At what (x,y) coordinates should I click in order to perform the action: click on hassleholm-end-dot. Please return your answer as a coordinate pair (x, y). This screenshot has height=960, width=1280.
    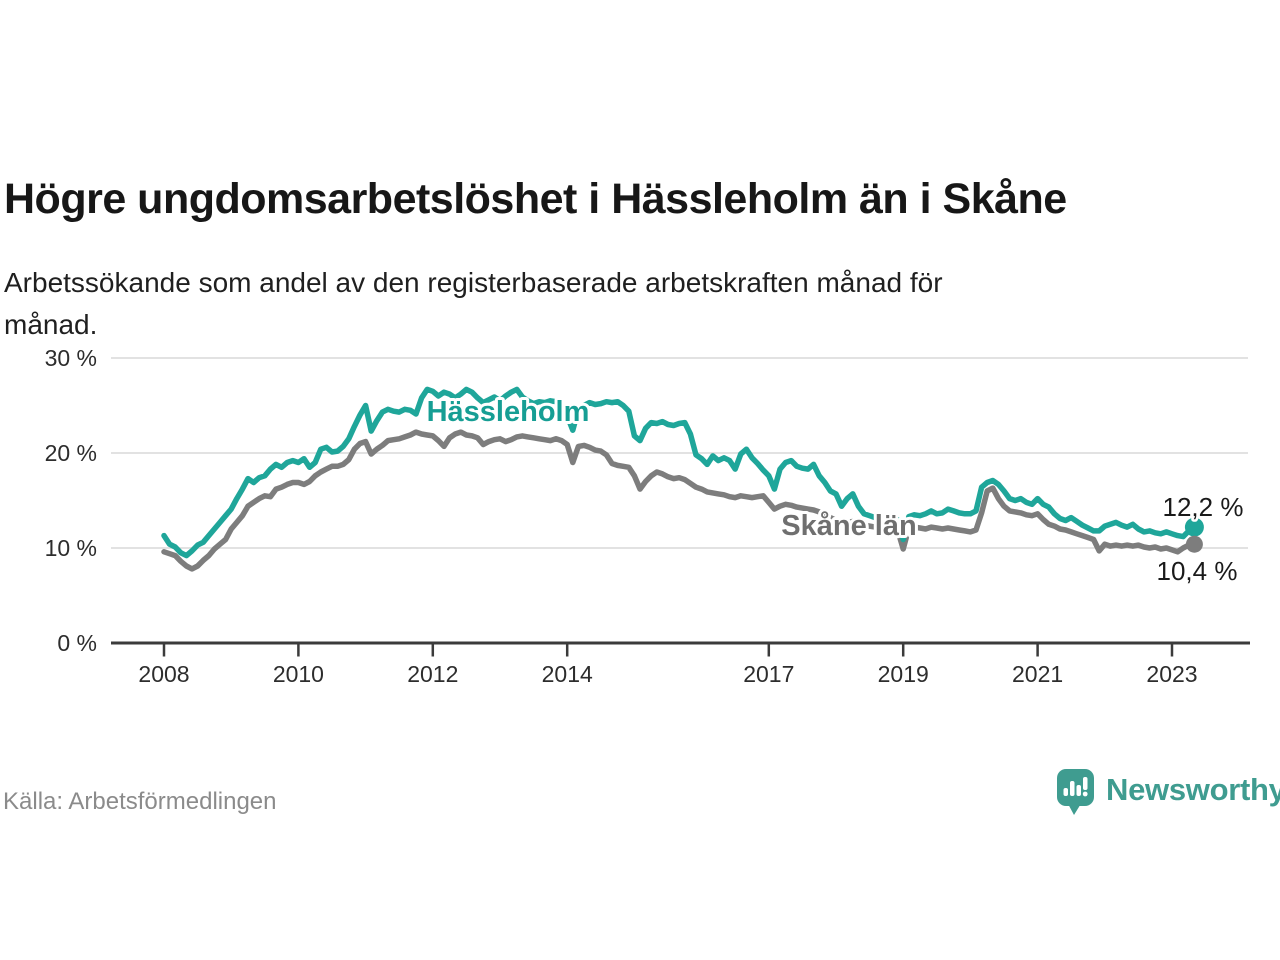
    Looking at the image, I should click on (1194, 527).